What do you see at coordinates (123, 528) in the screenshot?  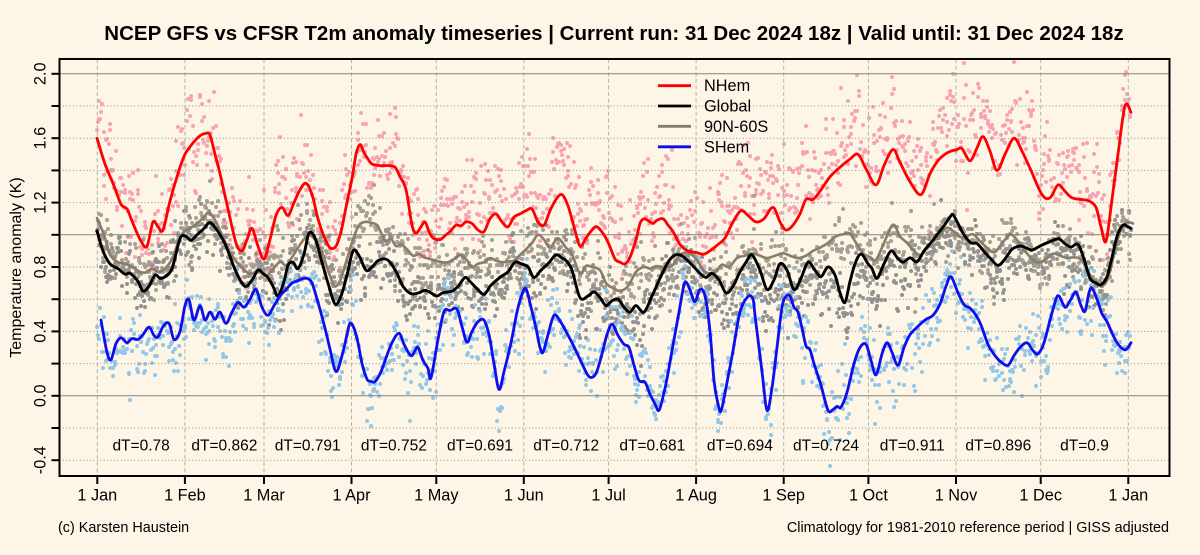 I see `svg-text: (c) Karsten Haustein` at bounding box center [123, 528].